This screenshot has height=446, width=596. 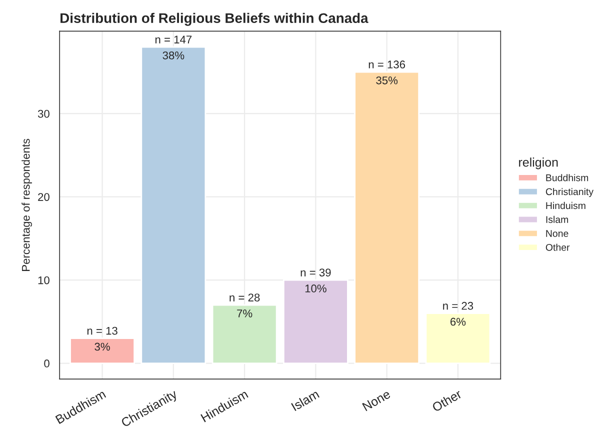 What do you see at coordinates (315, 272) in the screenshot?
I see `annotation: n = 39` at bounding box center [315, 272].